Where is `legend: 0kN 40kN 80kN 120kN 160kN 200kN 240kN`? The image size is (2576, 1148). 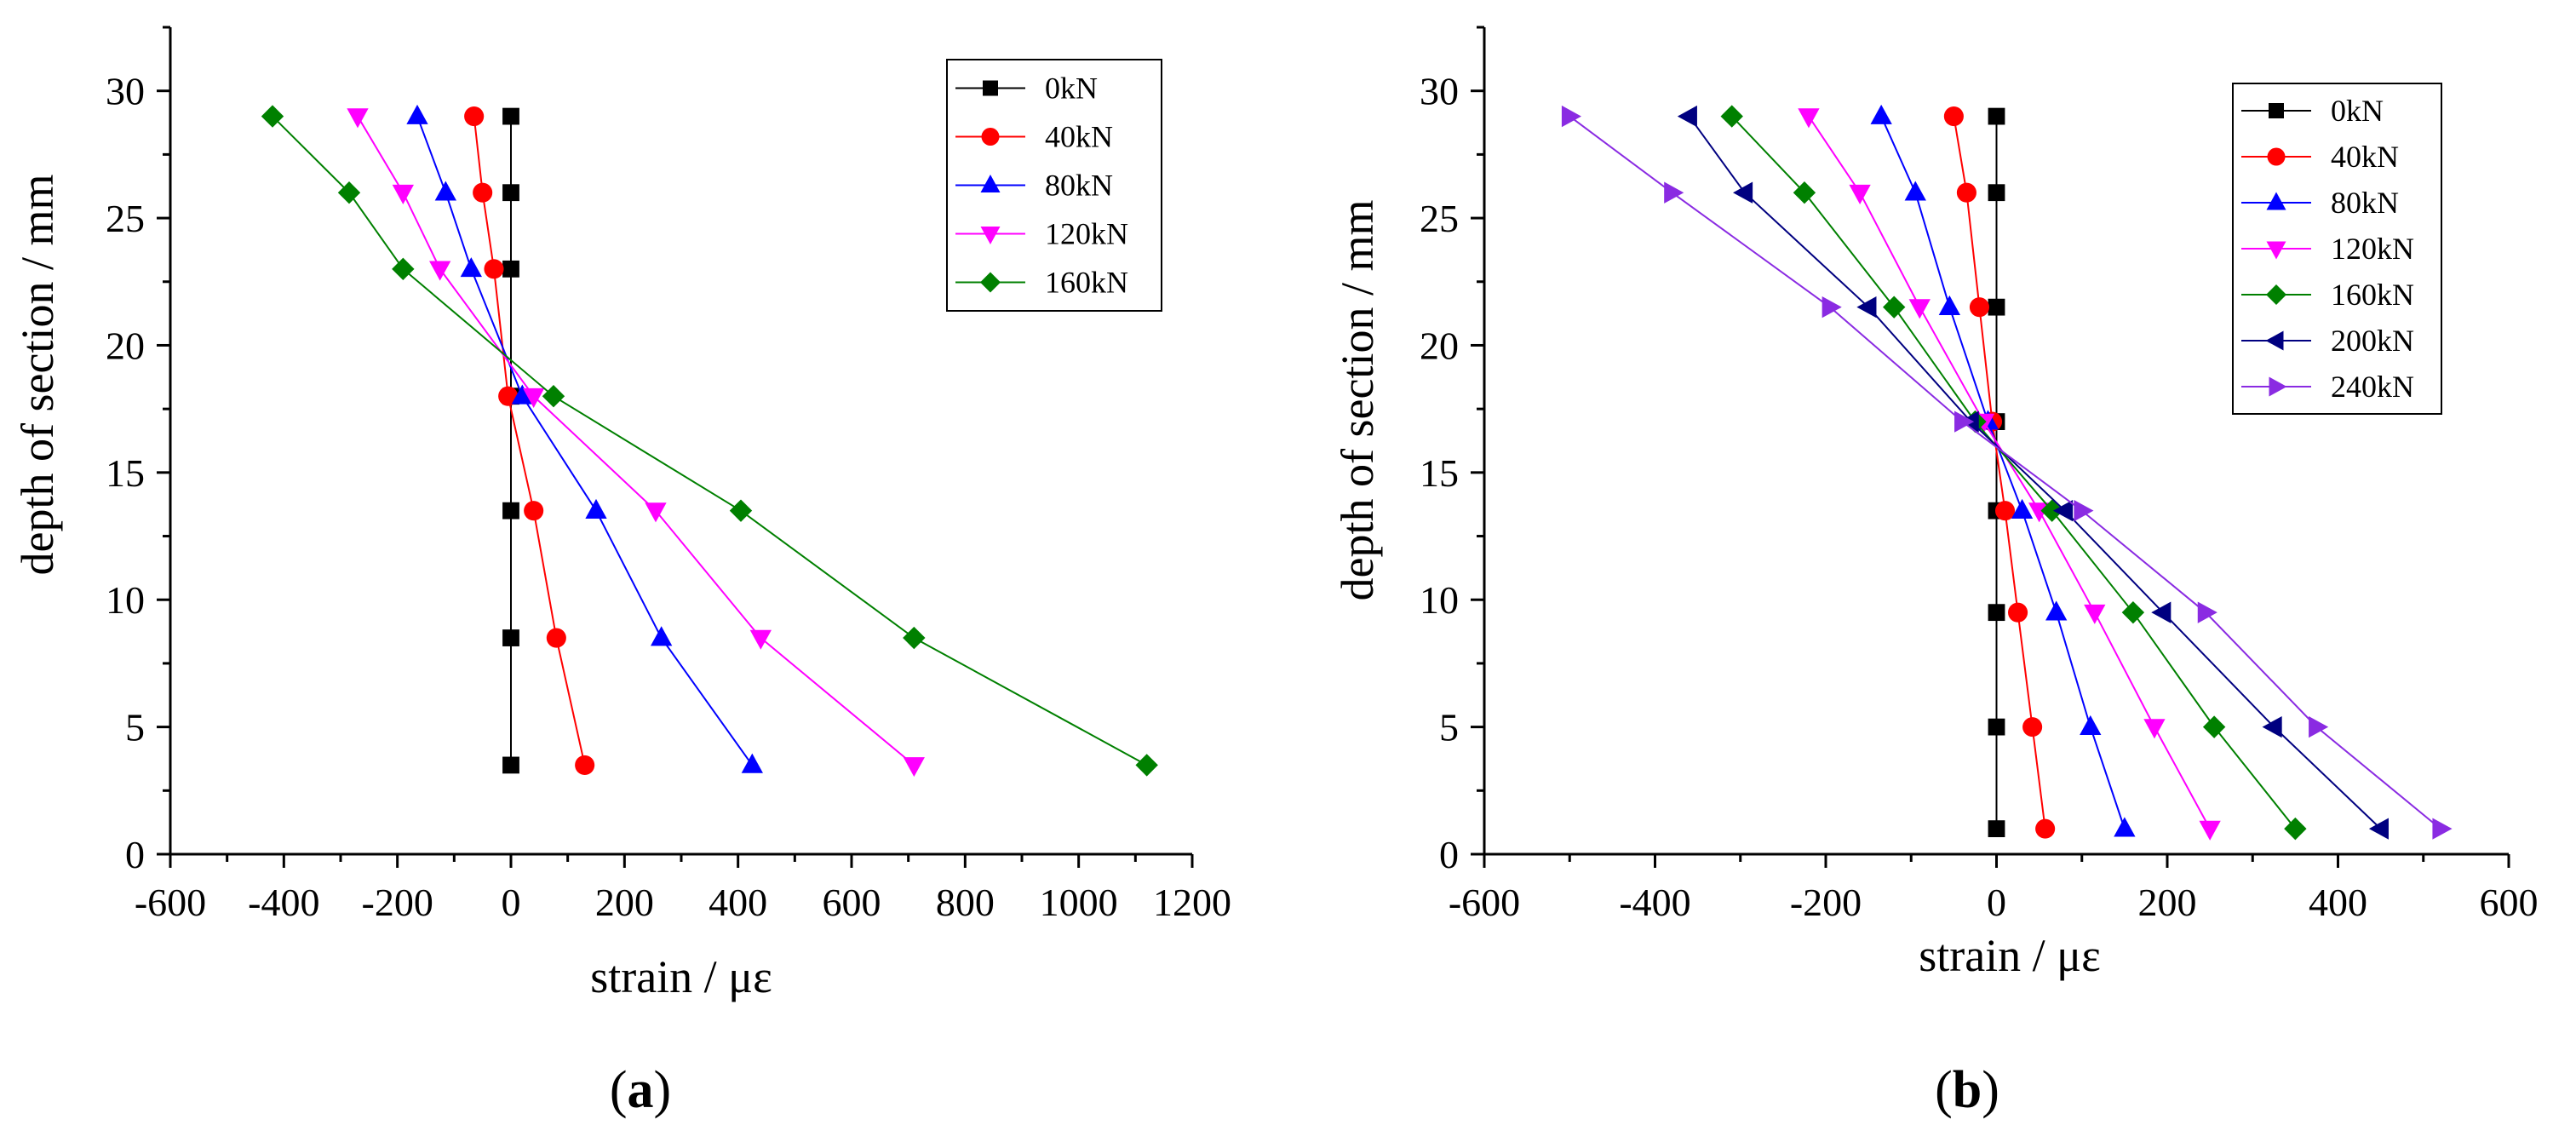
legend: 0kN 40kN 80kN 120kN 160kN 200kN 240kN is located at coordinates (2337, 249).